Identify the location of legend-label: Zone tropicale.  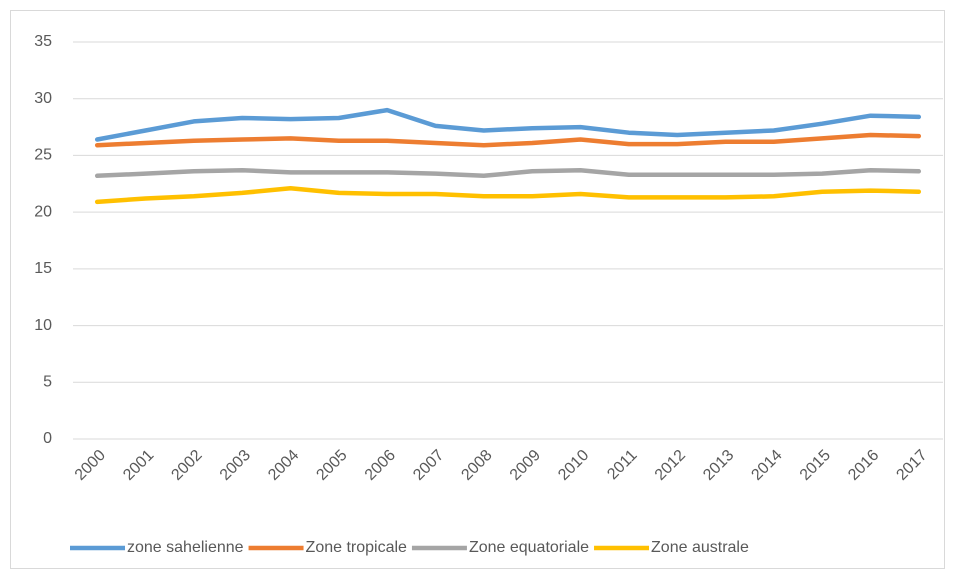
(356, 547).